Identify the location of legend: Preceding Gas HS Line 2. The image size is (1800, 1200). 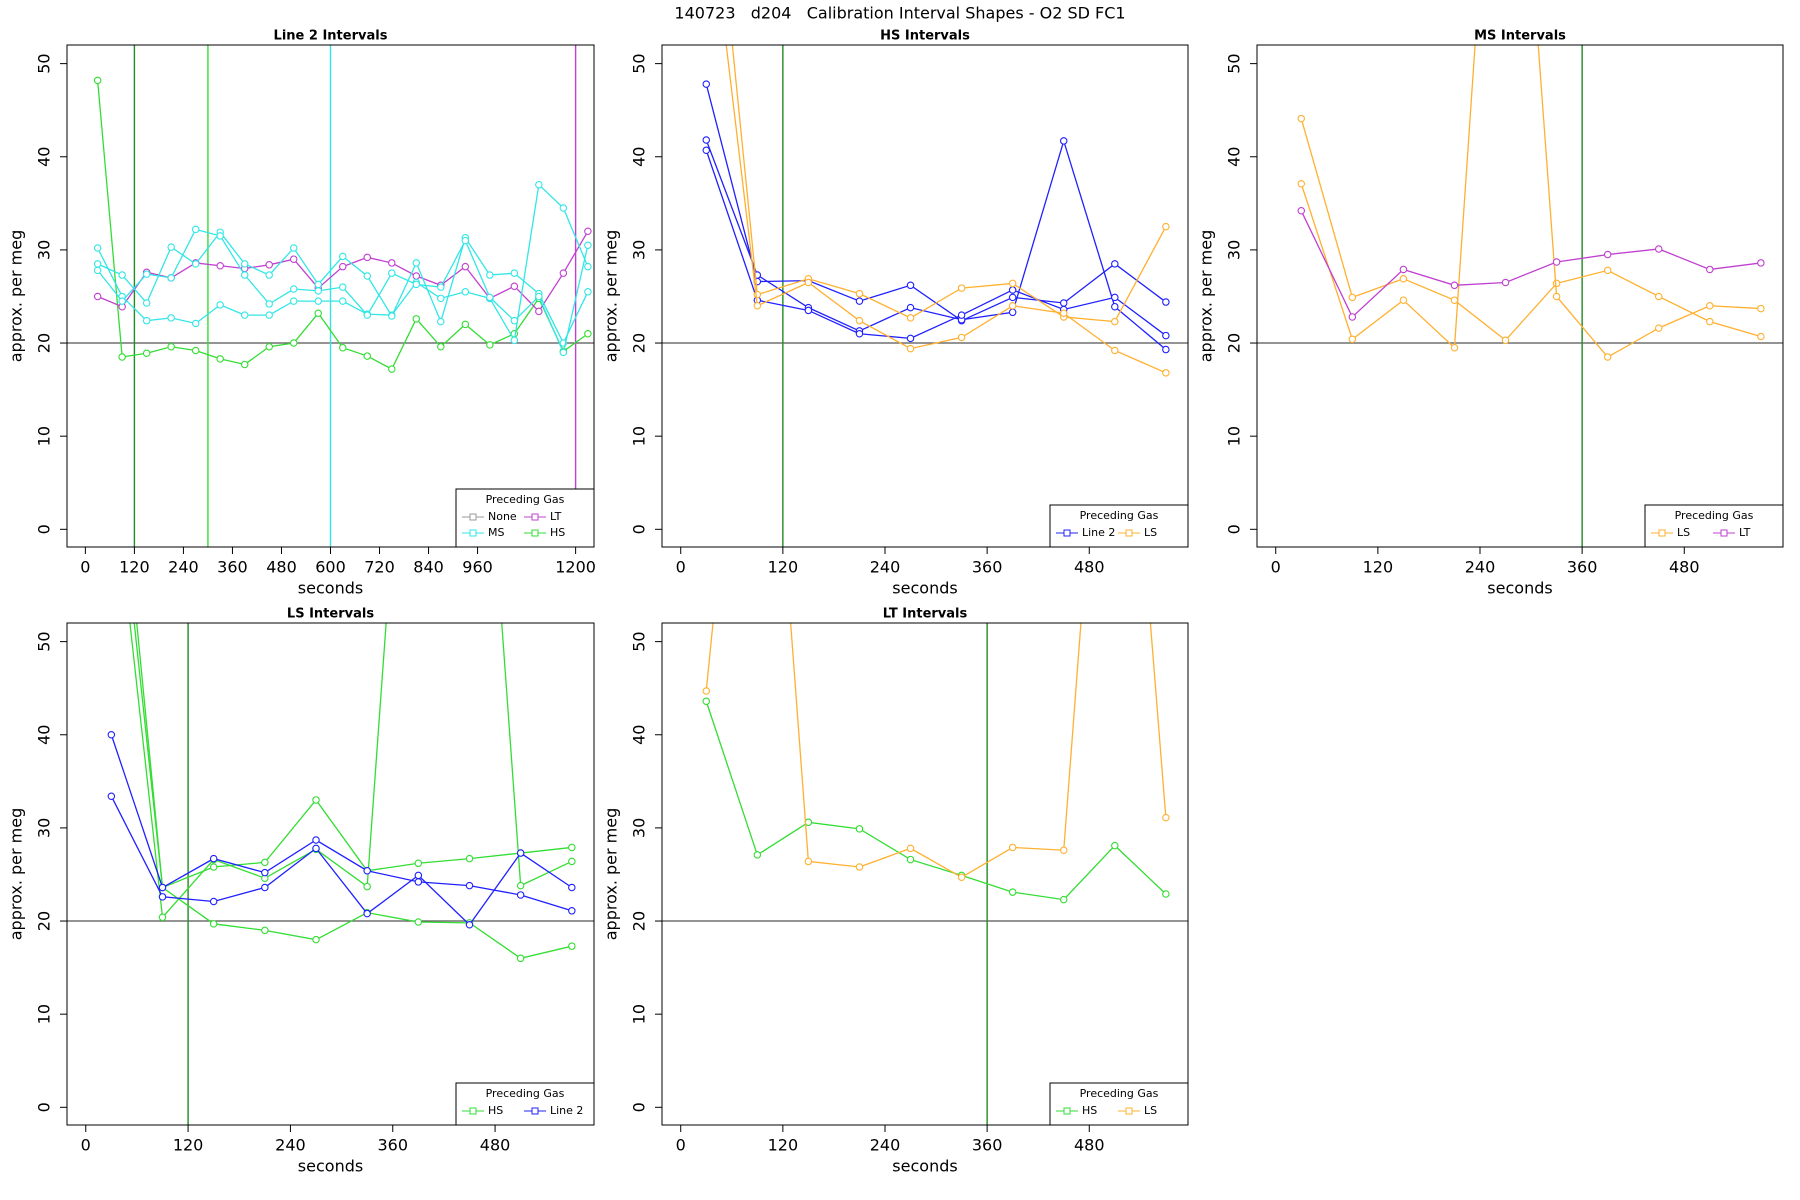
(525, 1104).